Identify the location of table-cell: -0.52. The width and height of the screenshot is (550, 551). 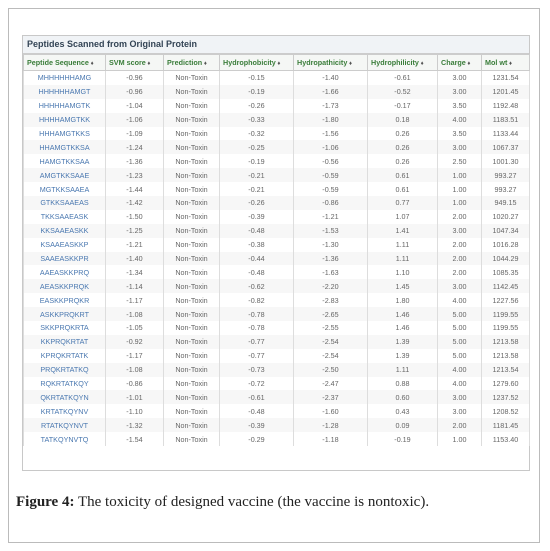
(402, 91).